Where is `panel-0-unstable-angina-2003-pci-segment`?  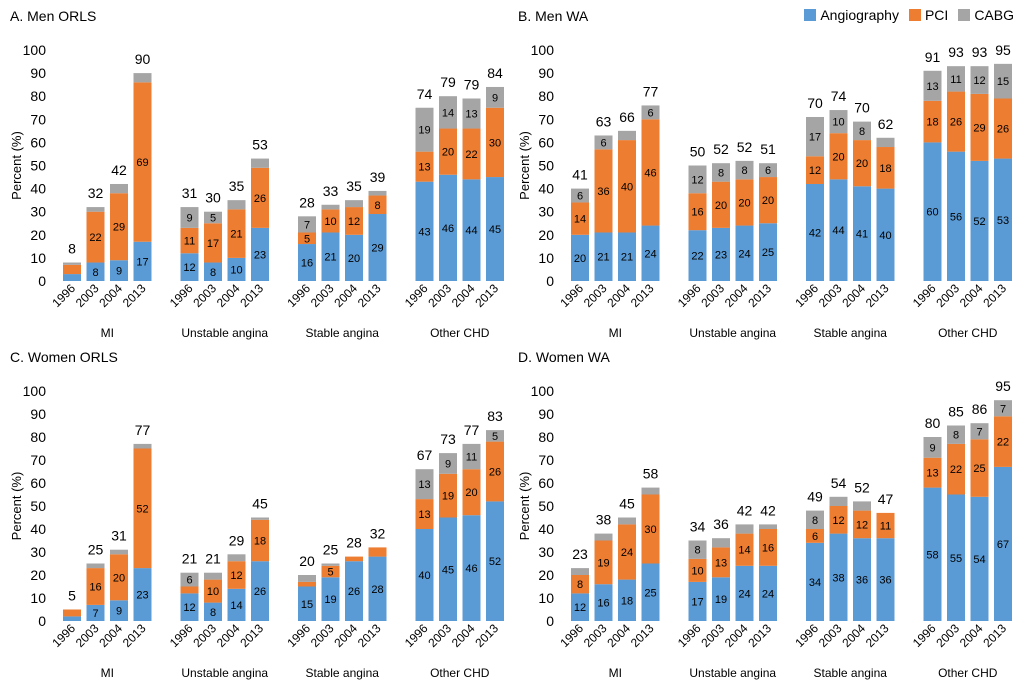
panel-0-unstable-angina-2003-pci-segment is located at coordinates (213, 243).